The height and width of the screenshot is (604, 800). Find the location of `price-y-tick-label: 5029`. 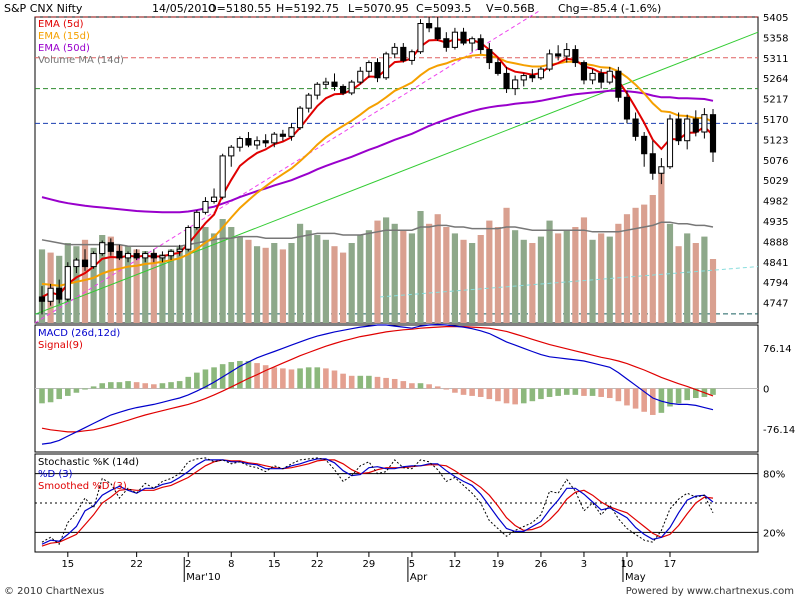

price-y-tick-label: 5029 is located at coordinates (775, 181).